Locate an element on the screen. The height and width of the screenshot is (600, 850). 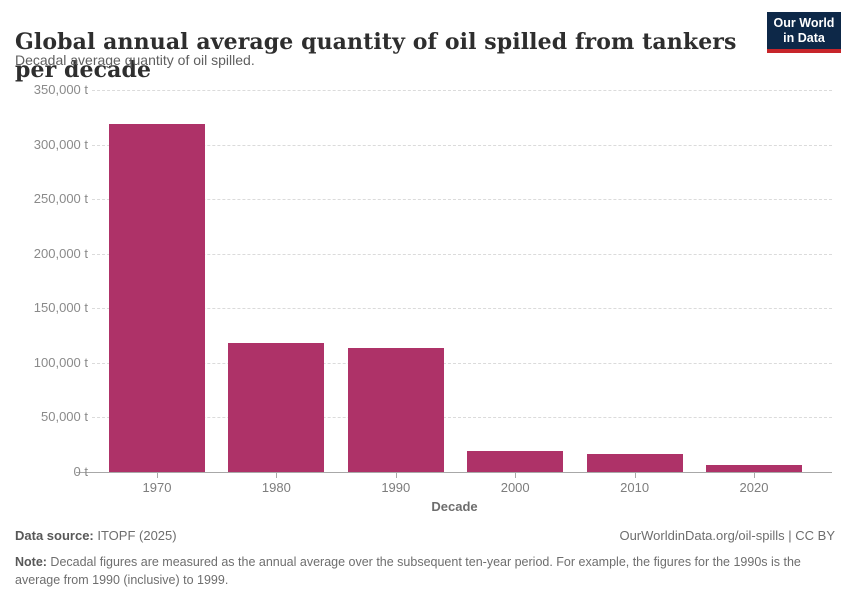
x-tick-label: 2020 is located at coordinates (754, 487).